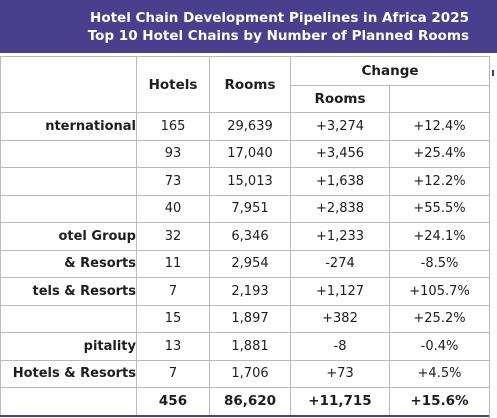 This screenshot has width=497, height=418. Describe the element at coordinates (250, 208) in the screenshot. I see `rooms-cell: 7,951` at that location.